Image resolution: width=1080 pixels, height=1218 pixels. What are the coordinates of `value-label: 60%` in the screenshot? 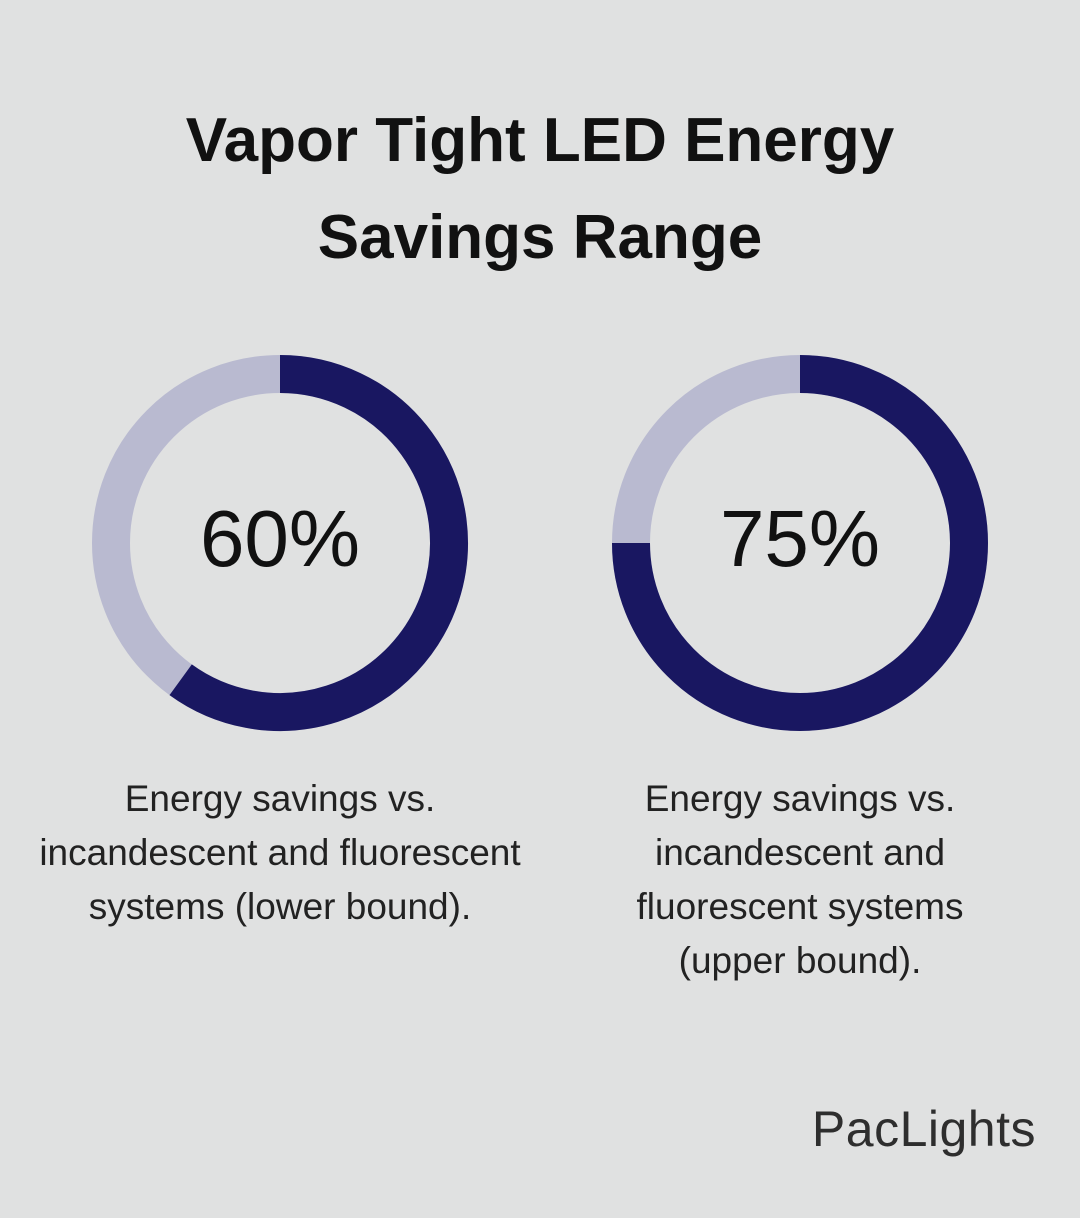 It's located at (280, 538).